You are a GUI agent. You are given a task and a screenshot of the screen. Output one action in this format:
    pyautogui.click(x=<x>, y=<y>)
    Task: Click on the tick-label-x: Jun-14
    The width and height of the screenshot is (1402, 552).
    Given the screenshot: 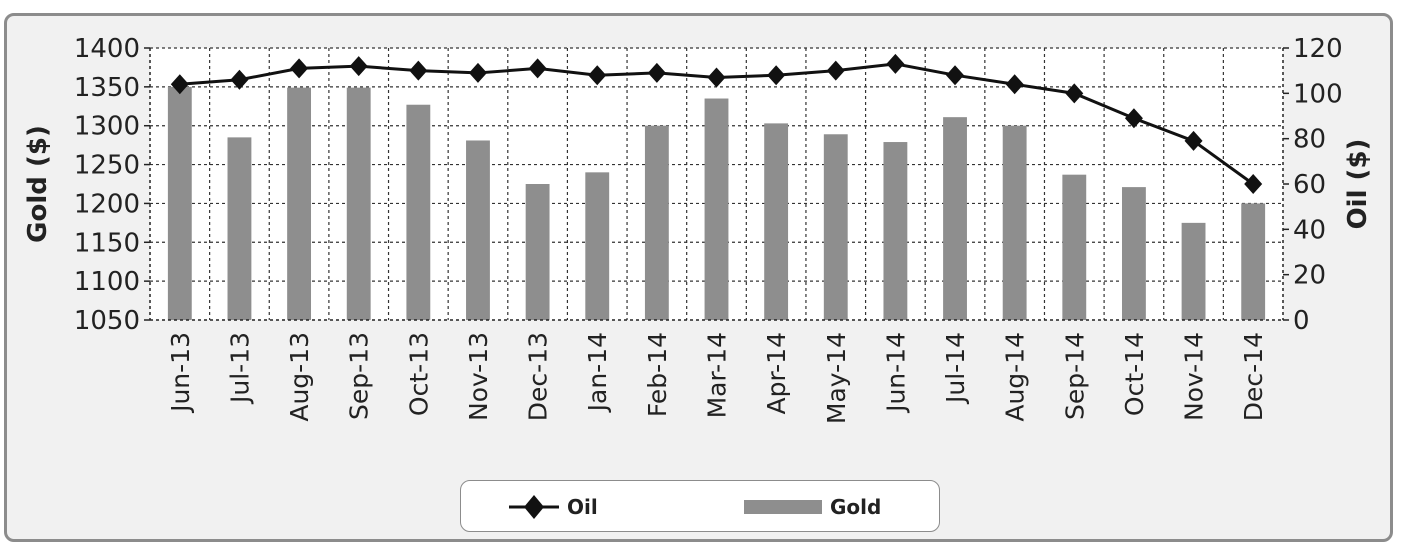 What is the action you would take?
    pyautogui.click(x=895, y=373)
    